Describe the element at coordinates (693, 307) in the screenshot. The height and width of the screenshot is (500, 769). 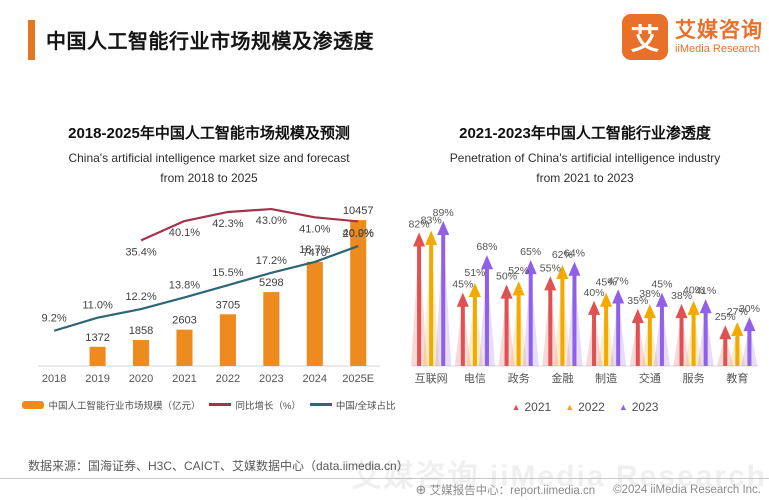
I see `arrow-2022-服务-head` at that location.